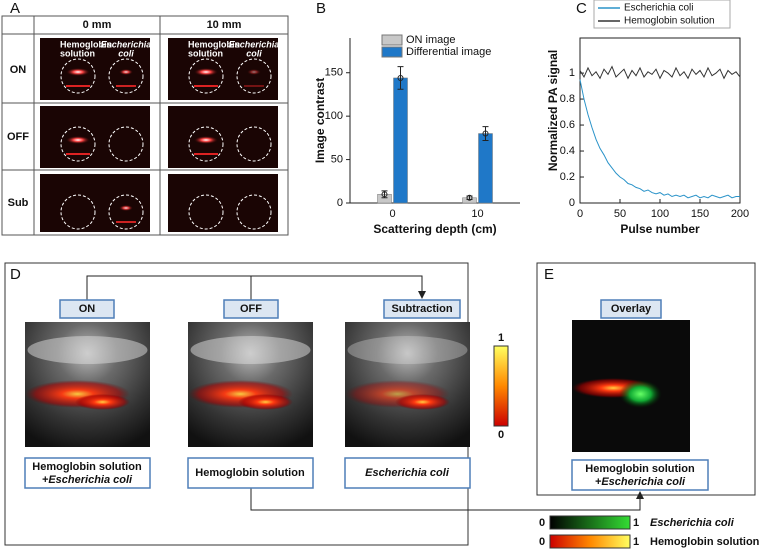 This screenshot has width=760, height=558. Describe the element at coordinates (700, 214) in the screenshot. I see `x-tick-label: 150` at that location.